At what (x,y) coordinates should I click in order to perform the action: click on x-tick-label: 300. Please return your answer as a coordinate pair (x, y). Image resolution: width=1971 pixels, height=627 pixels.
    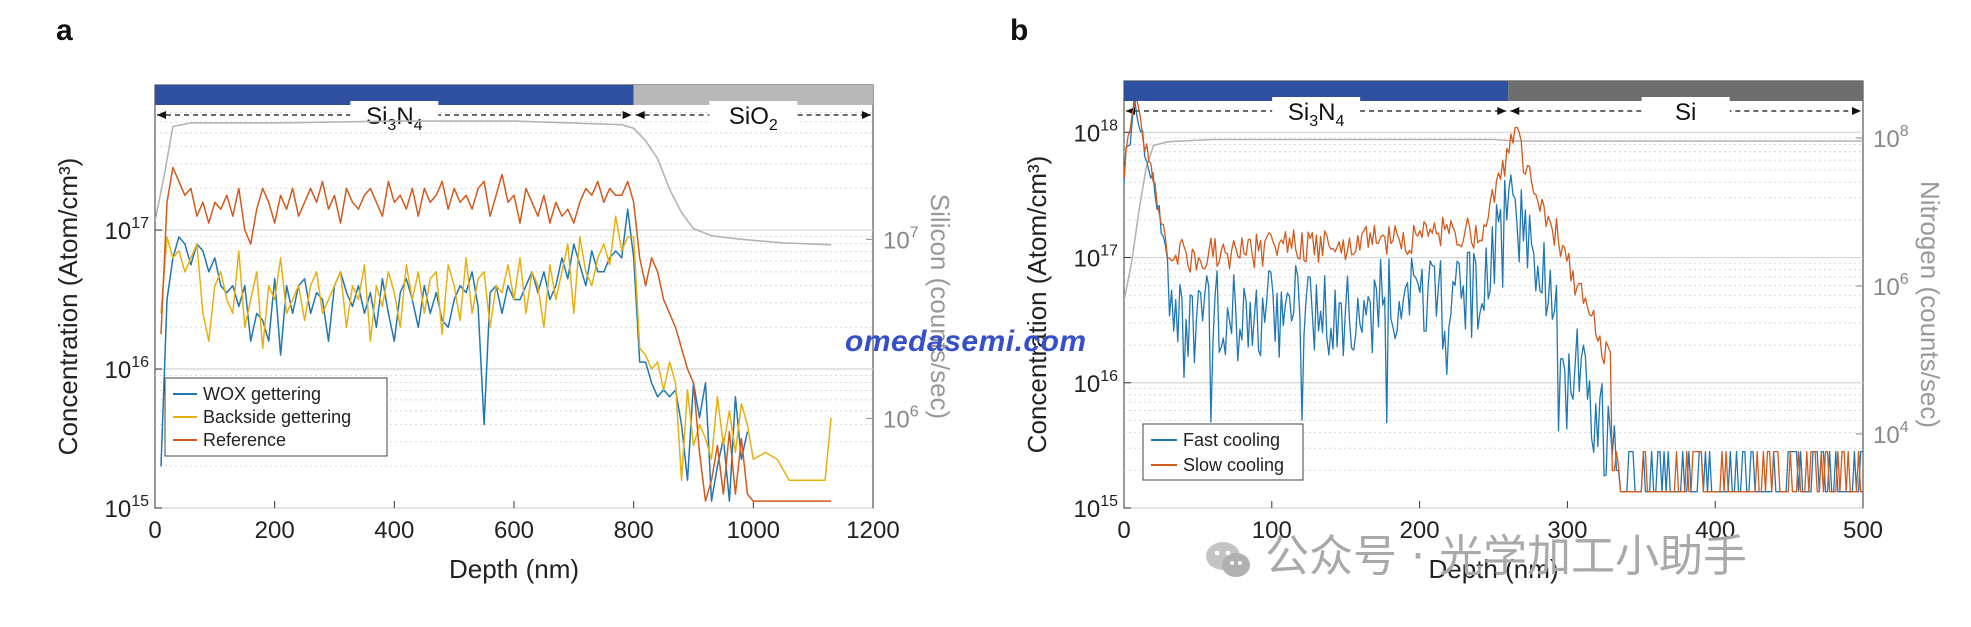
    Looking at the image, I should click on (1567, 530).